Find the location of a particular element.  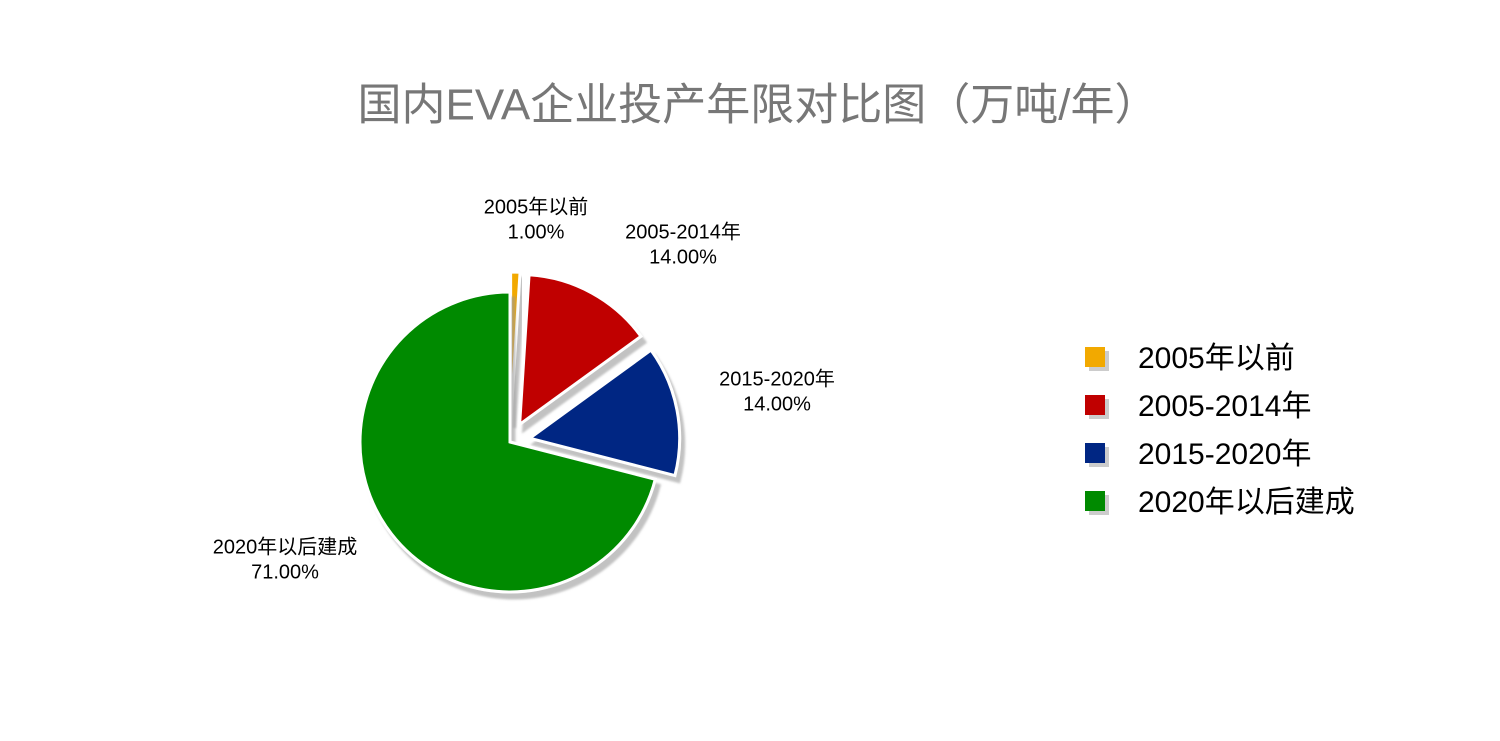

data-label-name: 2005年以前 is located at coordinates (536, 206).